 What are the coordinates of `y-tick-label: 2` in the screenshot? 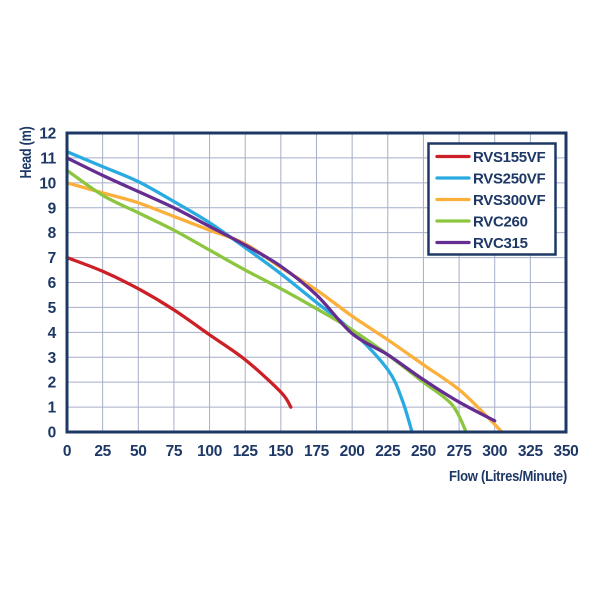 It's located at (52, 383).